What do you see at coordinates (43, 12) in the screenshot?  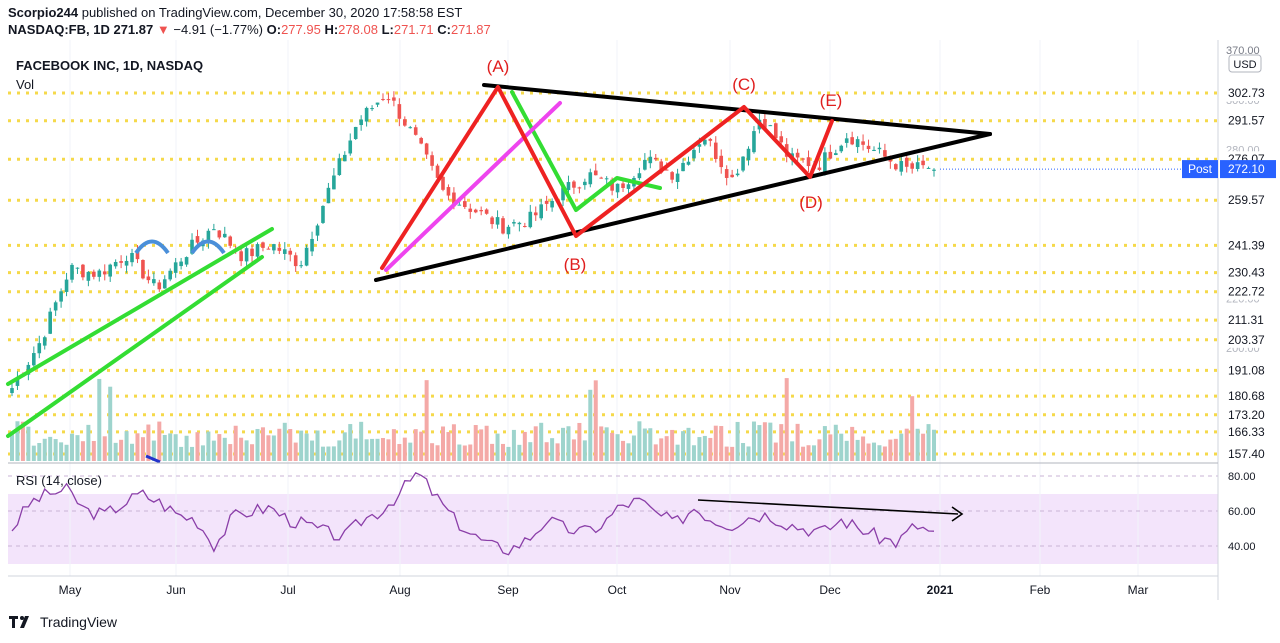 I see `publisher-name: Scorpio244` at bounding box center [43, 12].